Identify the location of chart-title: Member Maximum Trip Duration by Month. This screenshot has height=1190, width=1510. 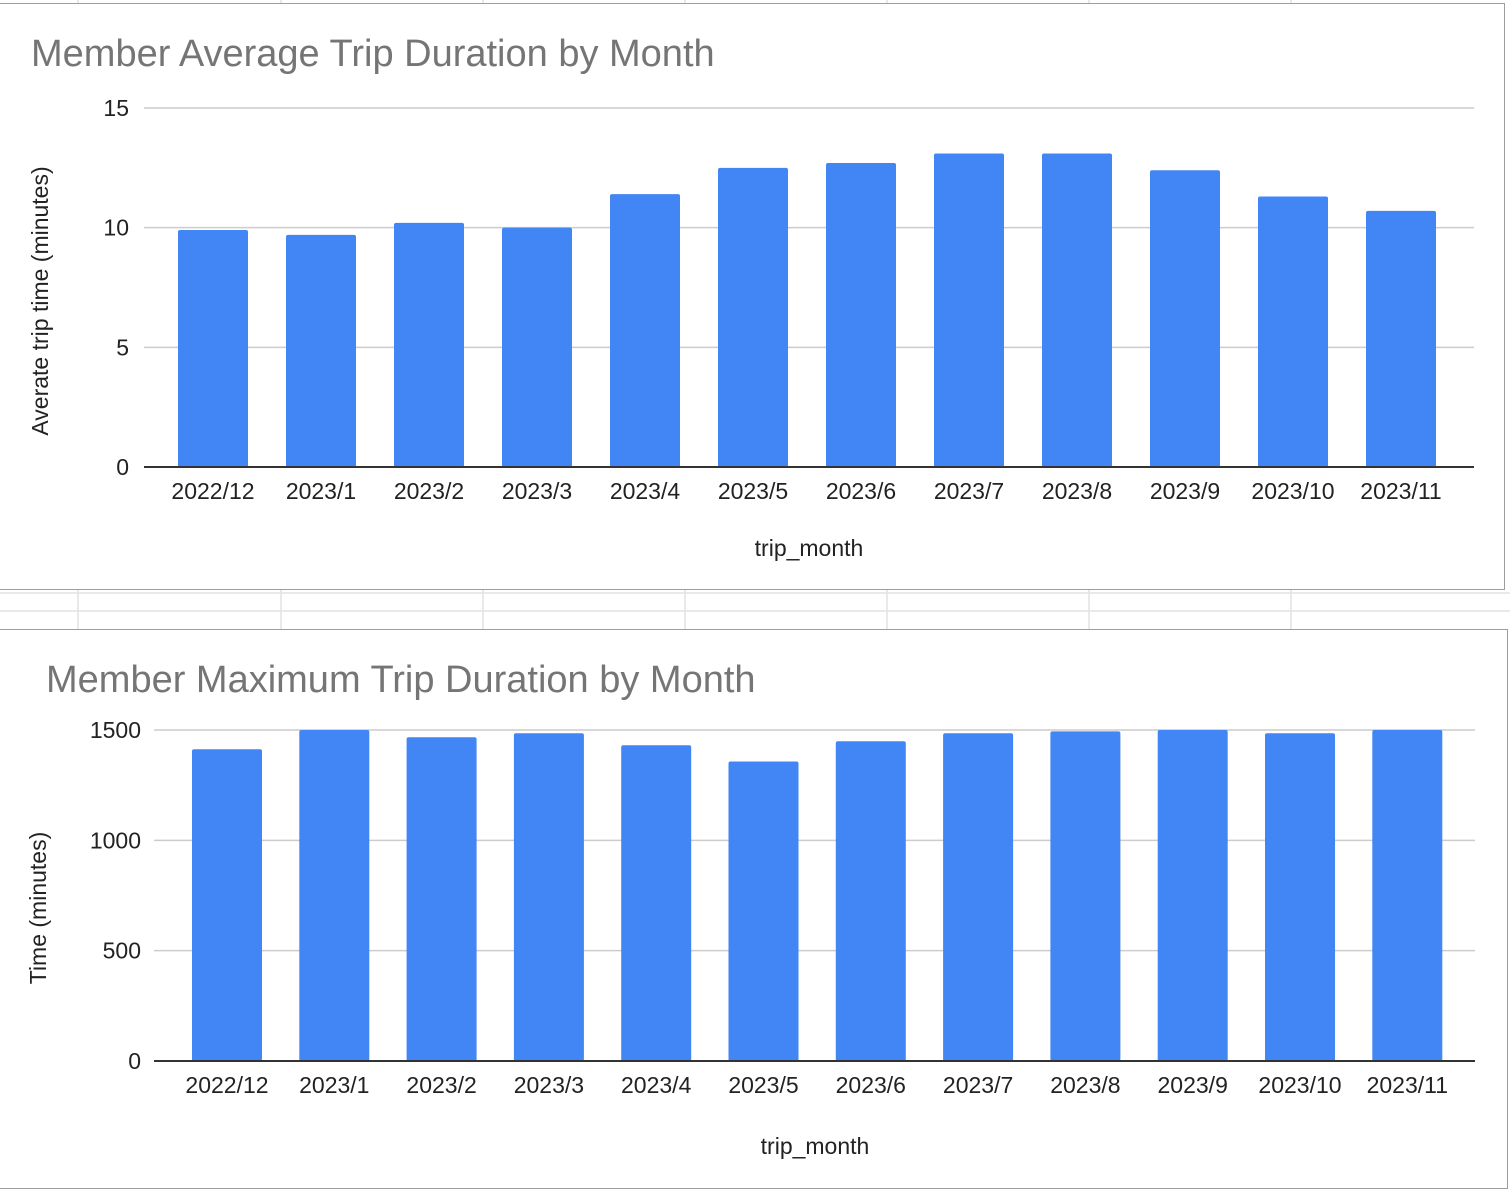
(401, 680).